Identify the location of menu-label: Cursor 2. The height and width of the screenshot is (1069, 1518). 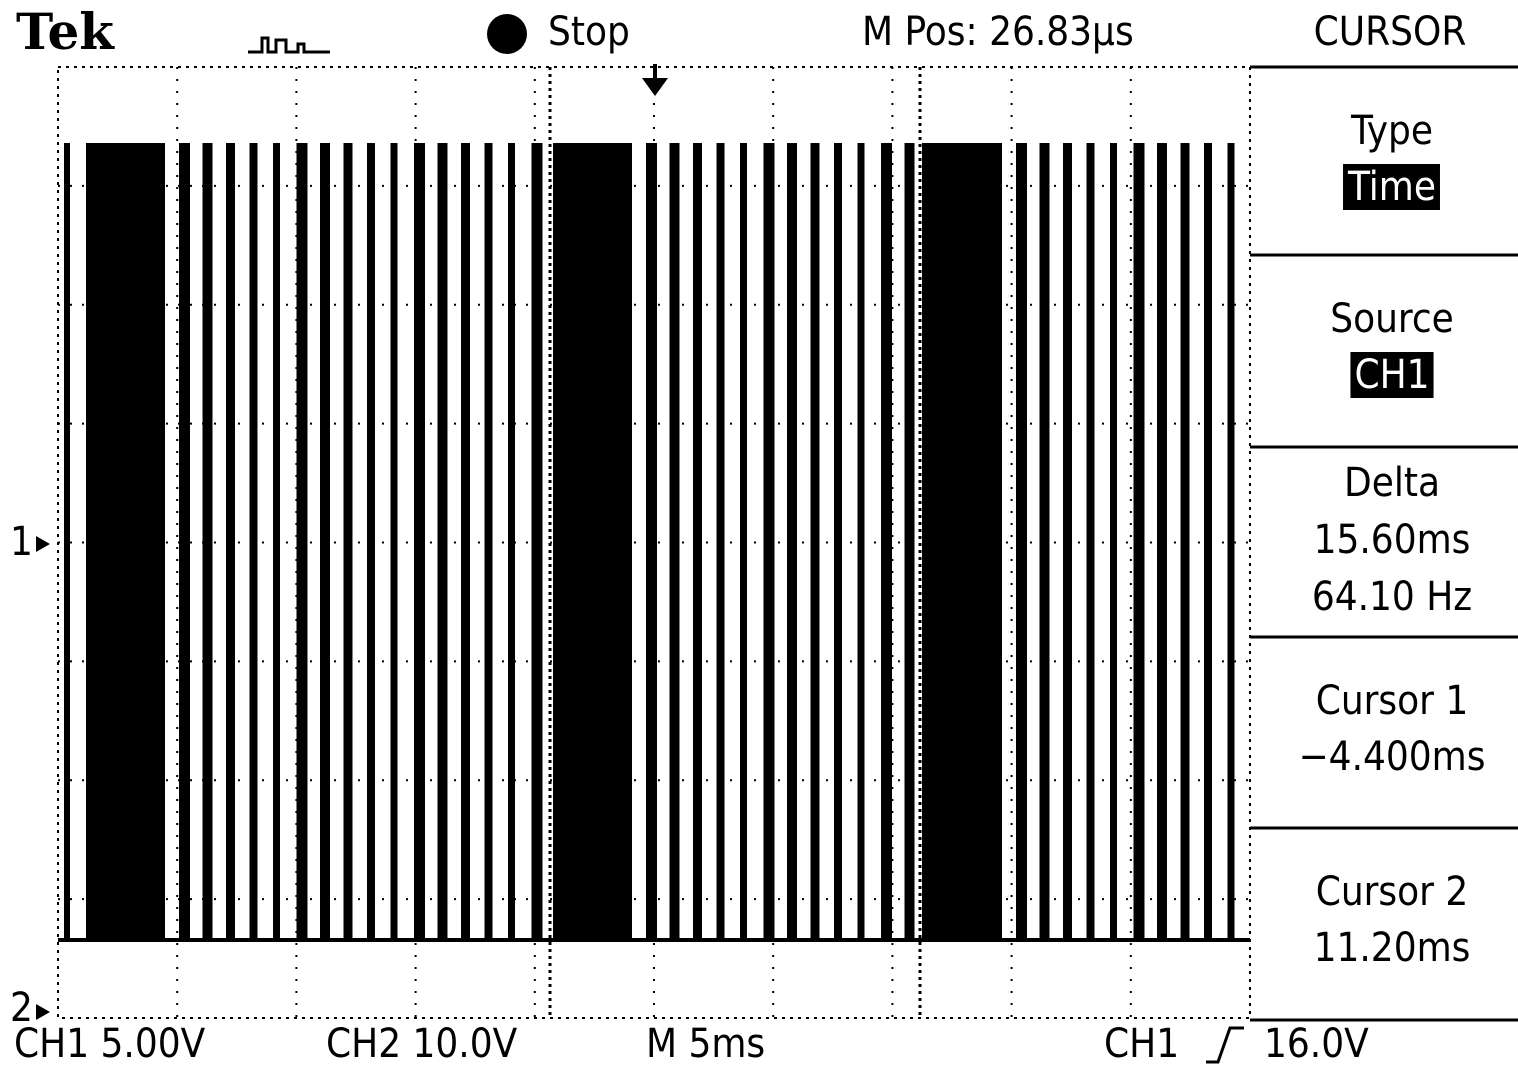
(1392, 892).